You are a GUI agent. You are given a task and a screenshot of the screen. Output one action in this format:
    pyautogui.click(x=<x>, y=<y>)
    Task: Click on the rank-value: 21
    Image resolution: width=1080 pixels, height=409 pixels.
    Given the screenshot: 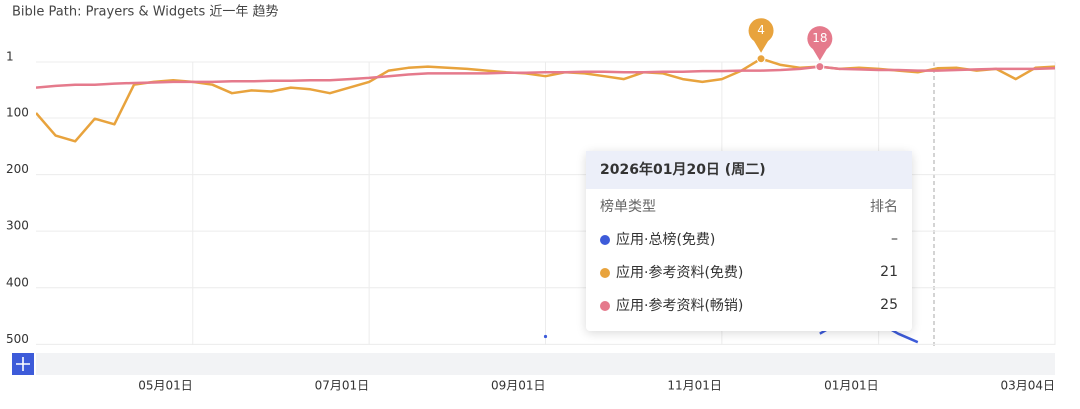 What is the action you would take?
    pyautogui.click(x=889, y=271)
    